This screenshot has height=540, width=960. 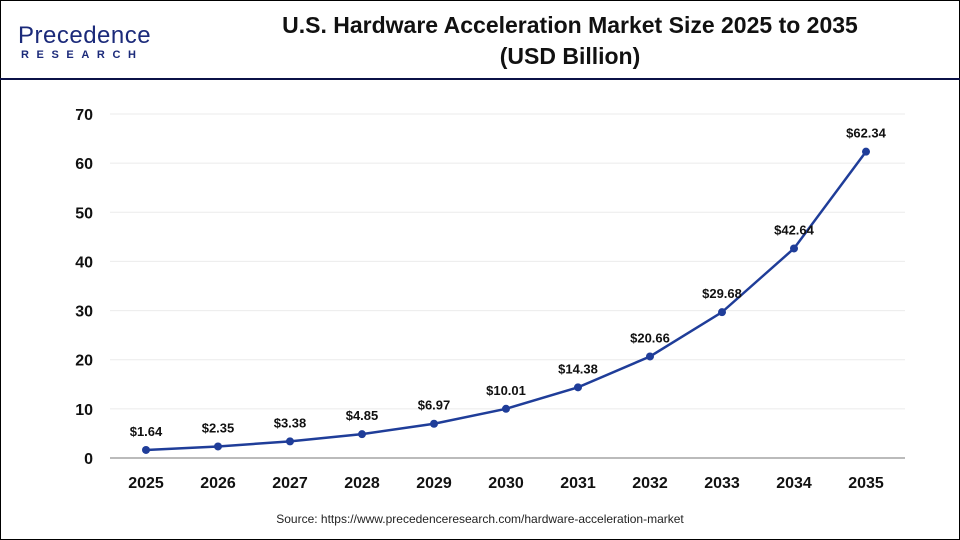 I want to click on data-label: $10.01, so click(x=506, y=390).